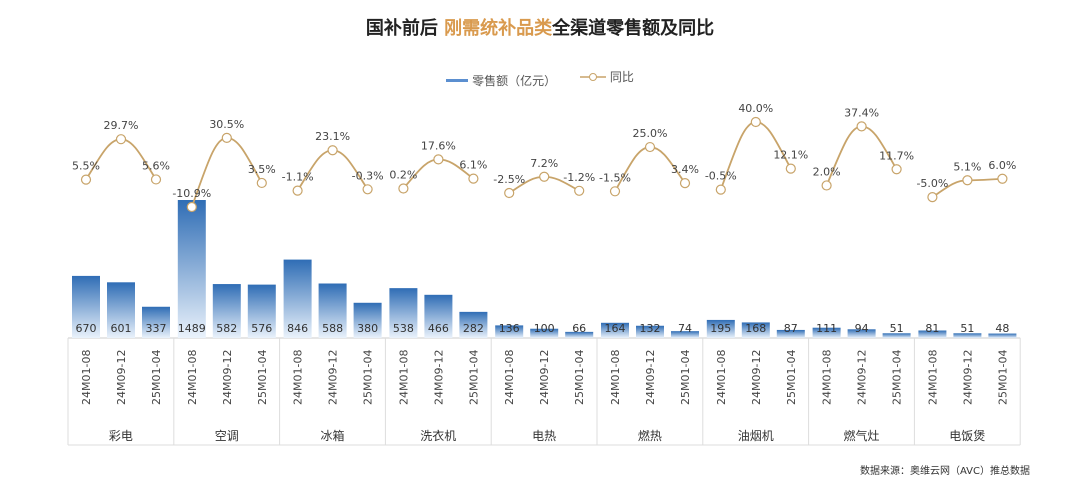  Describe the element at coordinates (896, 155) in the screenshot. I see `yoy-value-label: 11.7%` at that location.